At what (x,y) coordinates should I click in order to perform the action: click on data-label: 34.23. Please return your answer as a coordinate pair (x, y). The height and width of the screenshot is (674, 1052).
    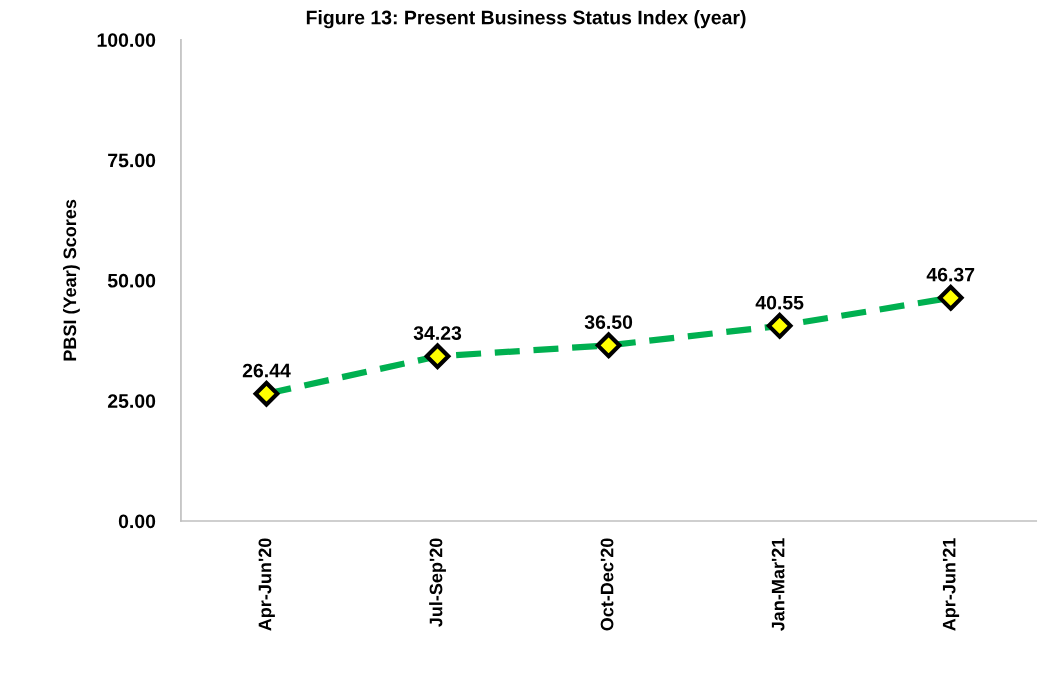
    Looking at the image, I should click on (437, 333).